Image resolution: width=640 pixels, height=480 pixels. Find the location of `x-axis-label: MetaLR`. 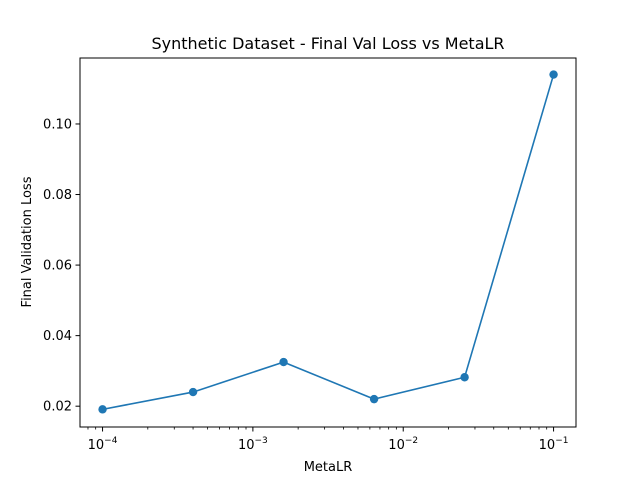

x-axis-label: MetaLR is located at coordinates (328, 467).